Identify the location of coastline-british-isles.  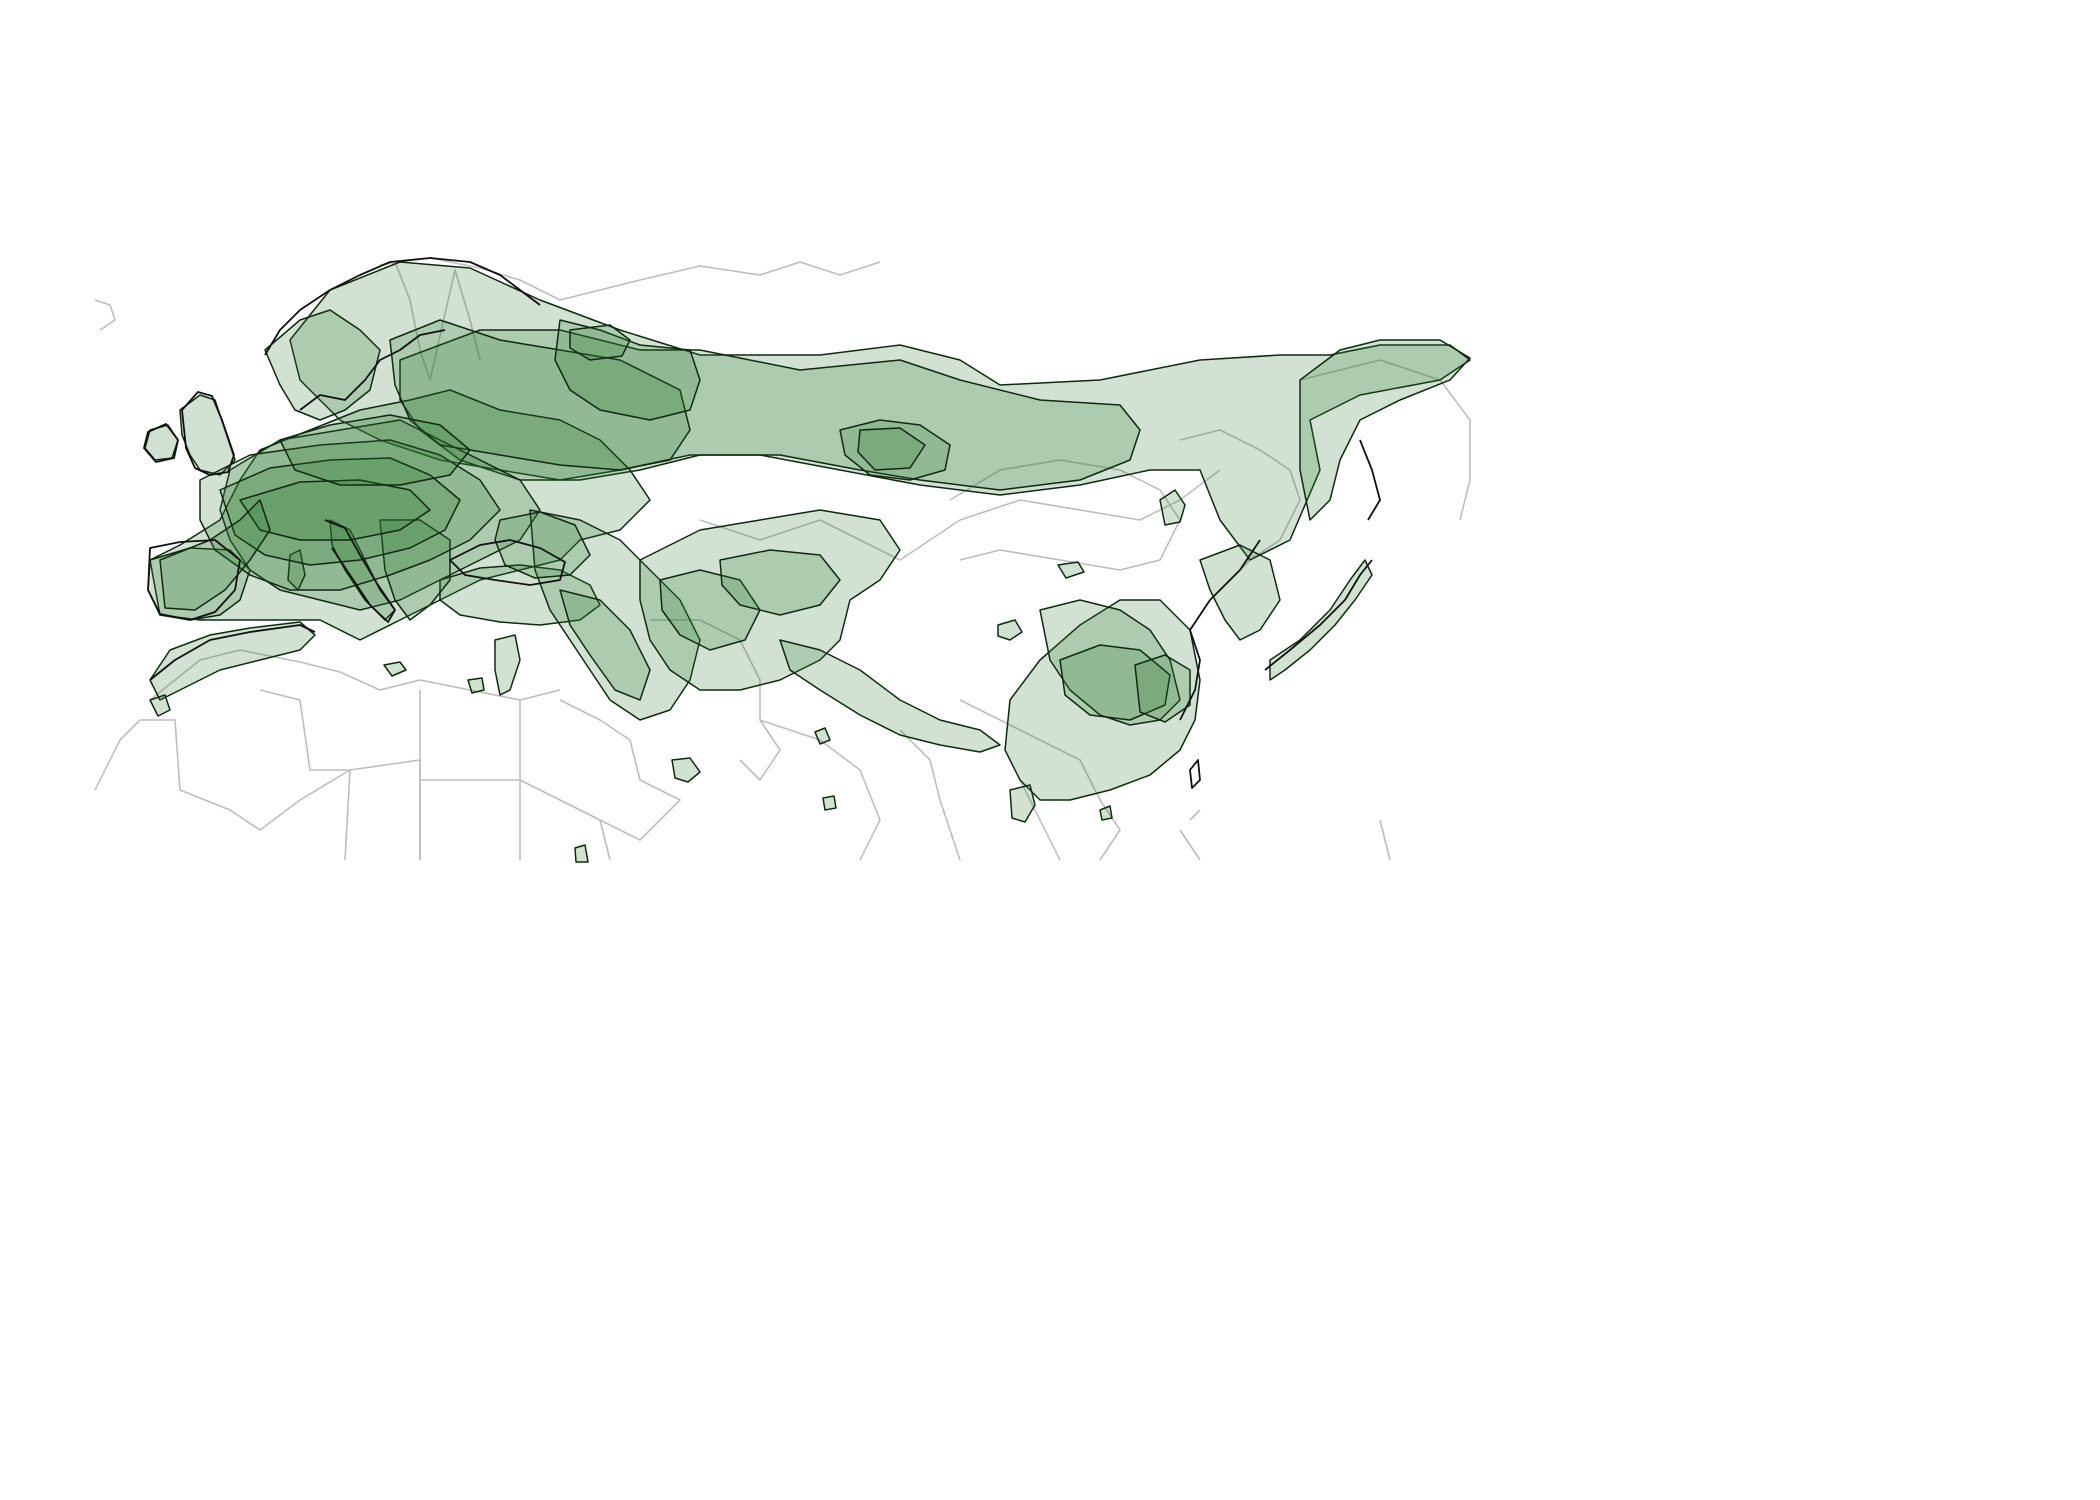
(208, 433).